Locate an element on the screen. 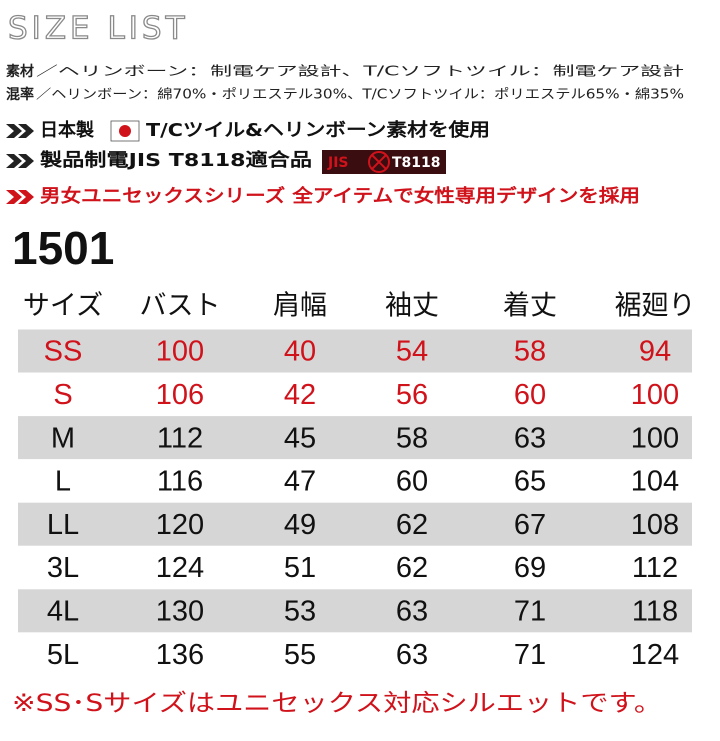  column-header: 袖丈 is located at coordinates (412, 306).